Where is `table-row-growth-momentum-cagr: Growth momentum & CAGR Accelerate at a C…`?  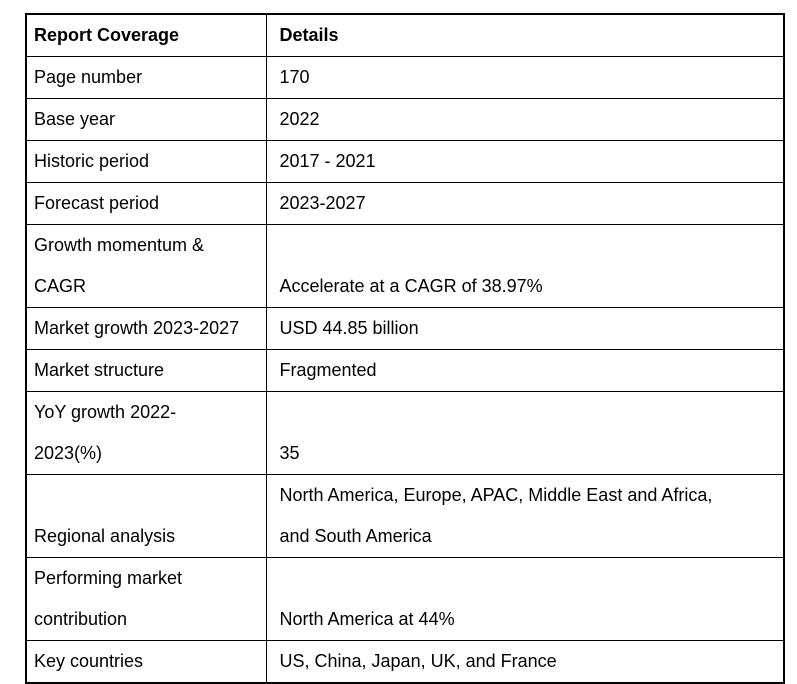 table-row-growth-momentum-cagr: Growth momentum & CAGR Accelerate at a C… is located at coordinates (405, 266).